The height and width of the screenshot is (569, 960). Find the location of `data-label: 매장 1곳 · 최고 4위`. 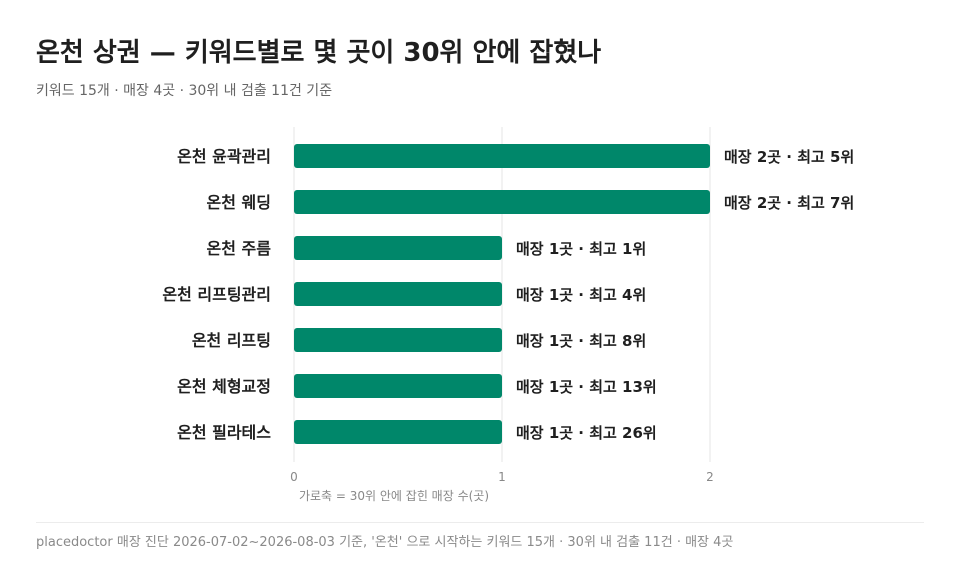

data-label: 매장 1곳 · 최고 4위 is located at coordinates (581, 295).